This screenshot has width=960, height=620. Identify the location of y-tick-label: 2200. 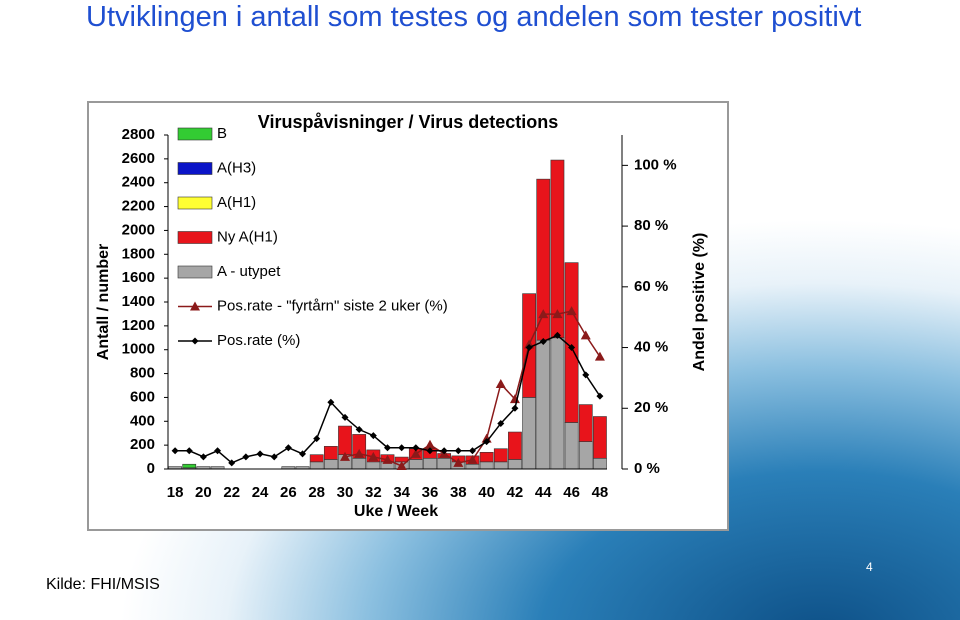
(138, 206).